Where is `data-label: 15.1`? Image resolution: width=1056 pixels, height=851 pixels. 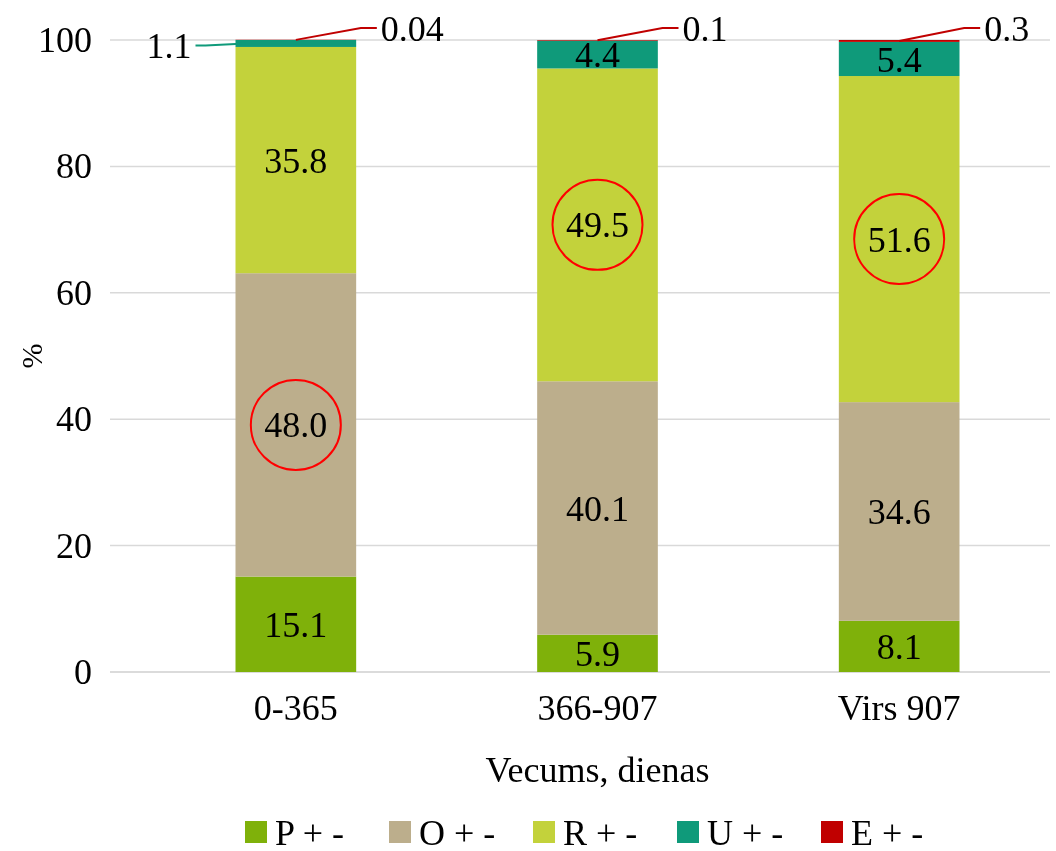
data-label: 15.1 is located at coordinates (296, 624).